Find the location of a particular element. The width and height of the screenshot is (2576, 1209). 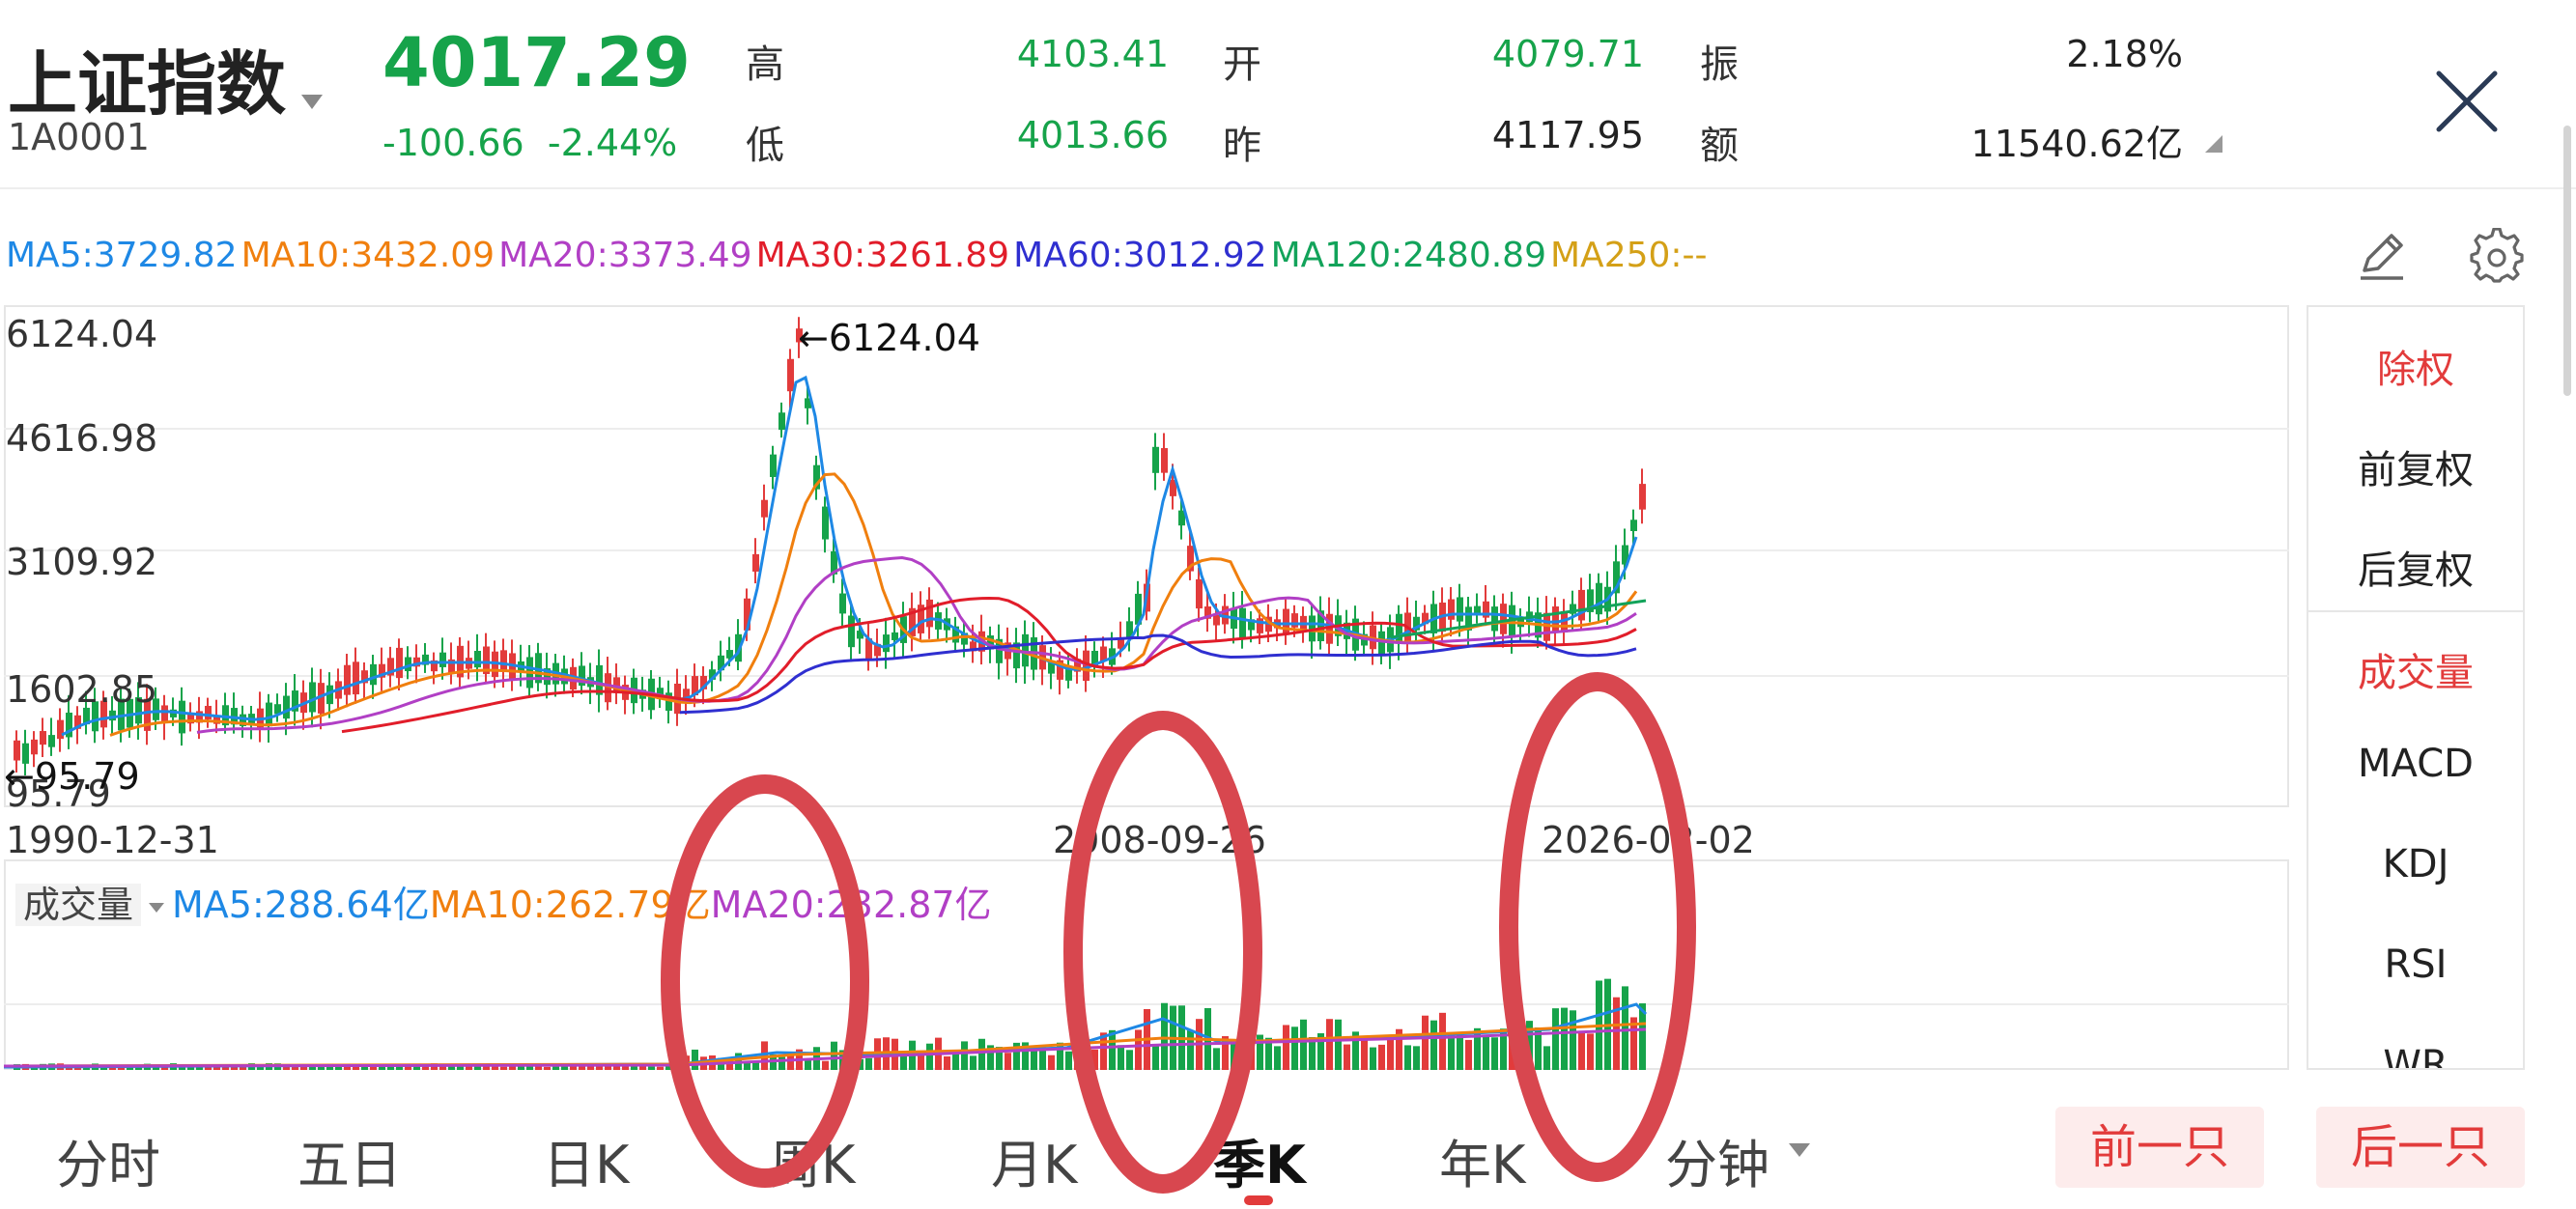

scrollbar is located at coordinates (2567, 261).